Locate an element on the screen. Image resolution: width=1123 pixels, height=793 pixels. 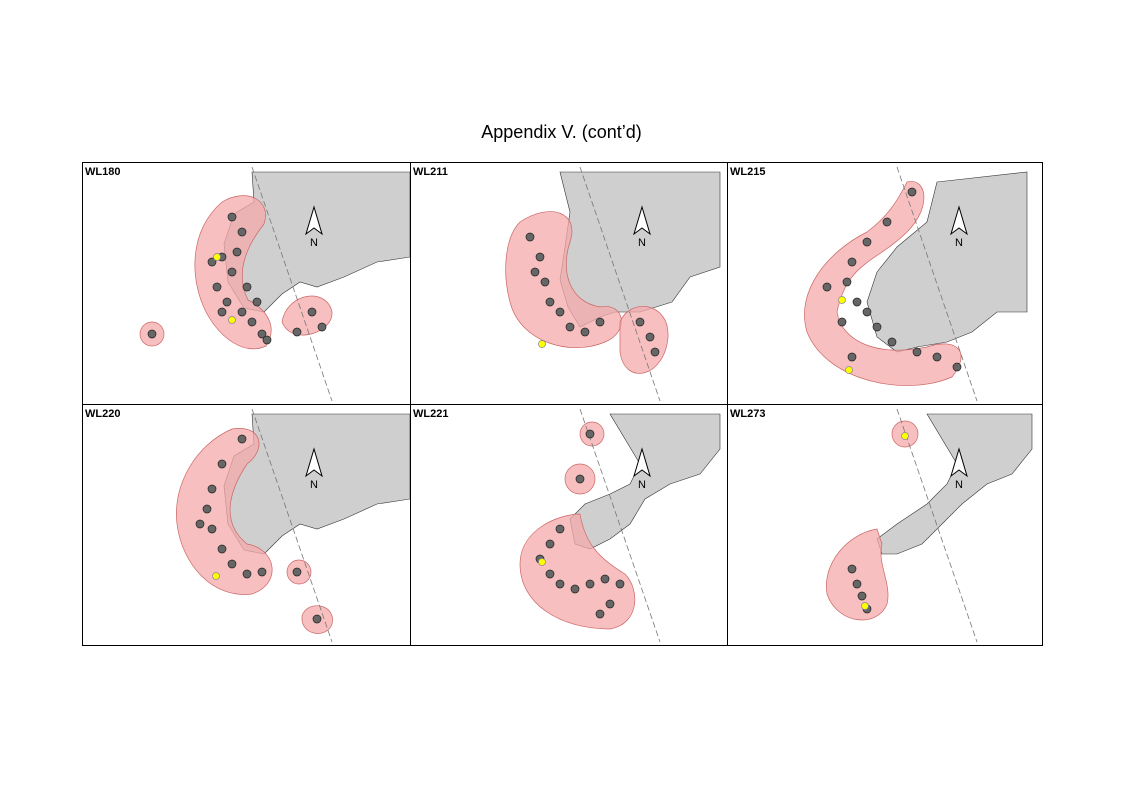
page-title: Appendix V. (cont’d) is located at coordinates (561, 132).